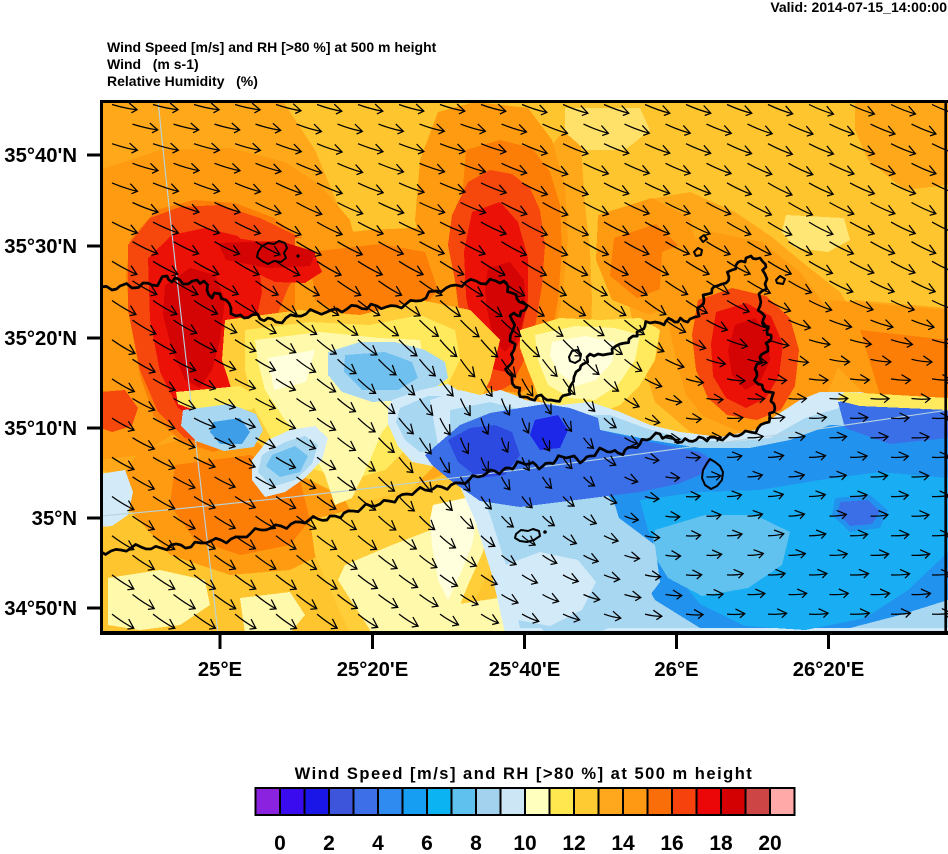 This screenshot has width=948, height=854. What do you see at coordinates (40, 247) in the screenshot?
I see `svg-text: 35°30'N` at bounding box center [40, 247].